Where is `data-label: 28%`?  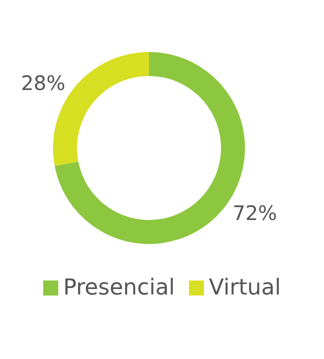 data-label: 28% is located at coordinates (43, 82).